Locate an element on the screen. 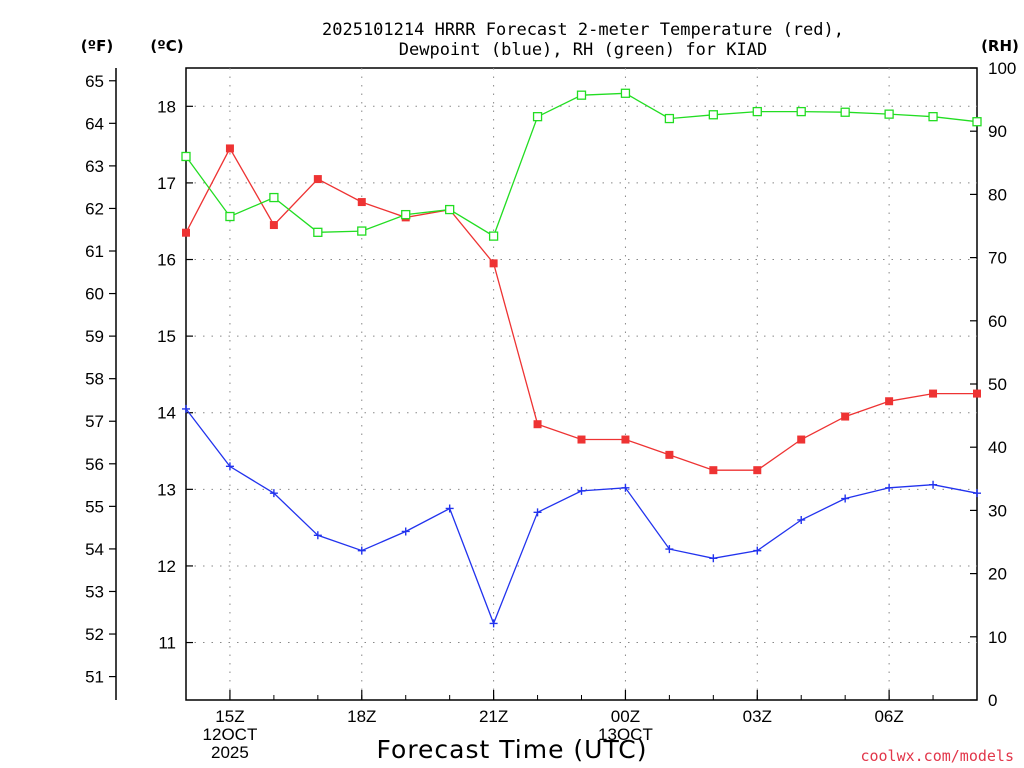  fahrenheit-tick-label: 63 is located at coordinates (94, 166).